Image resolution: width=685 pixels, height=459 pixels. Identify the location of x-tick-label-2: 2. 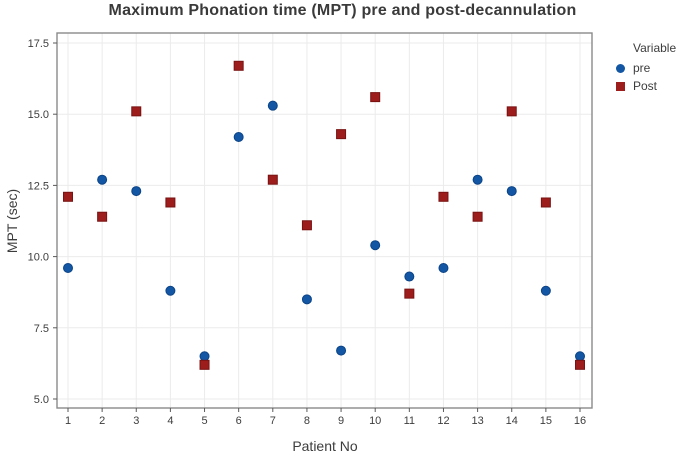
(102, 421).